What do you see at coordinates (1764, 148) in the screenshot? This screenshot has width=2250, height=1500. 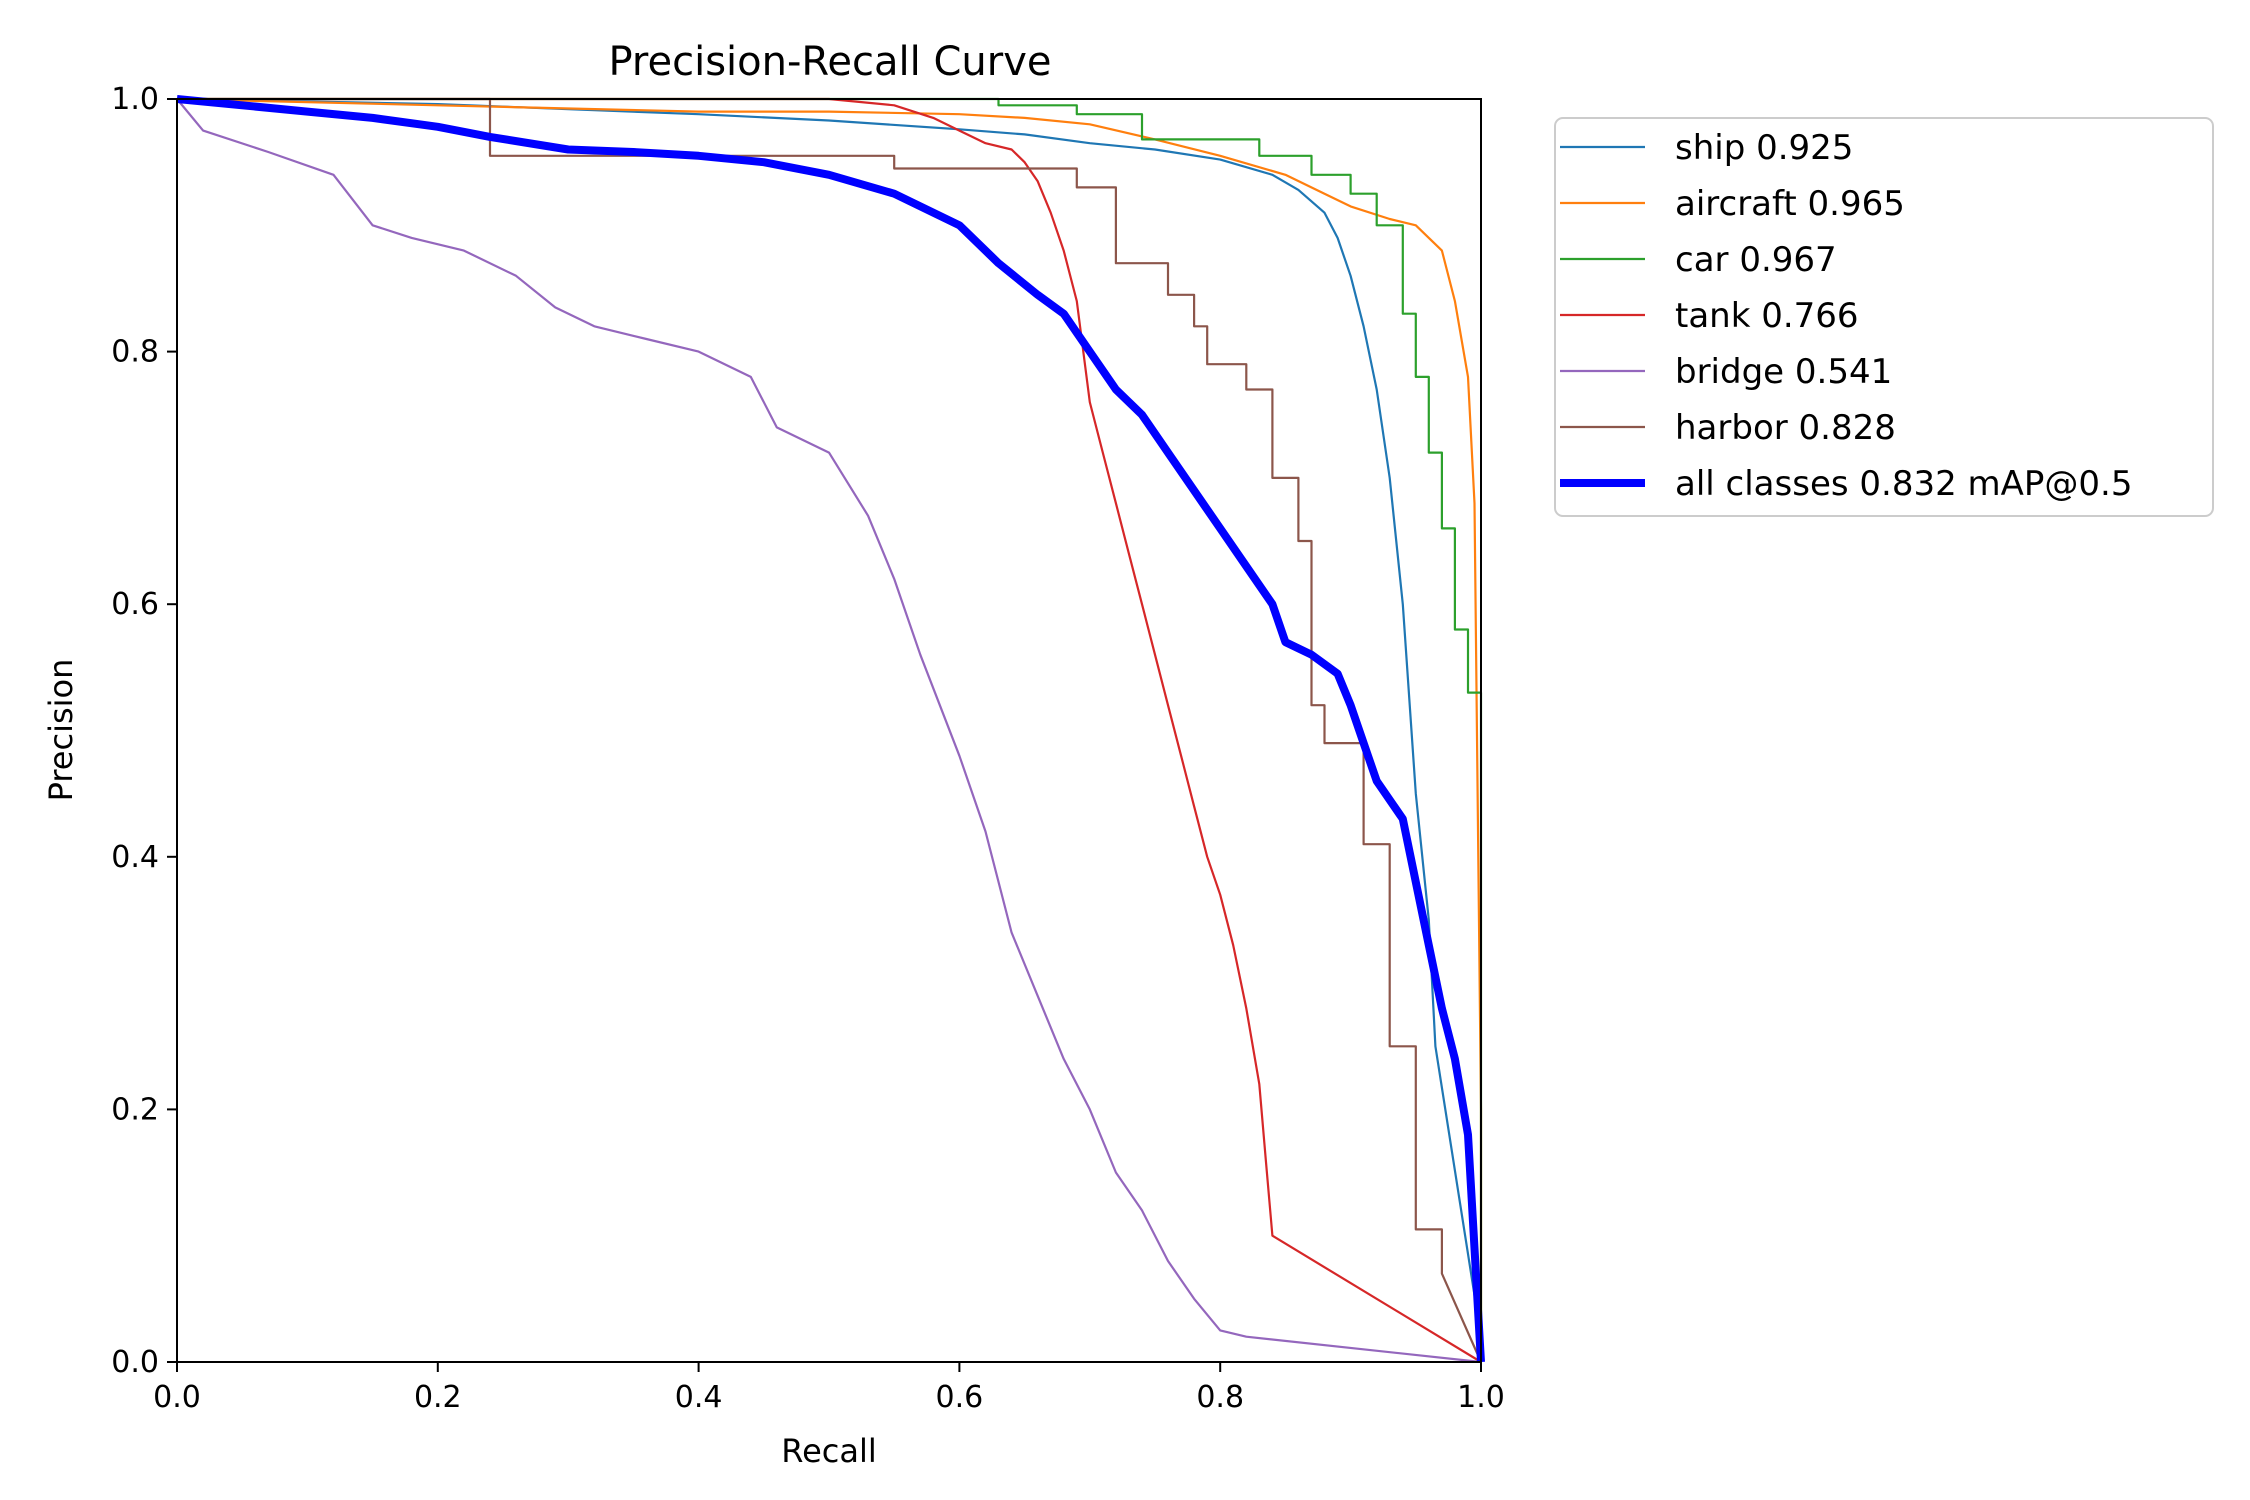 I see `legend-label-0: ship 0.925` at bounding box center [1764, 148].